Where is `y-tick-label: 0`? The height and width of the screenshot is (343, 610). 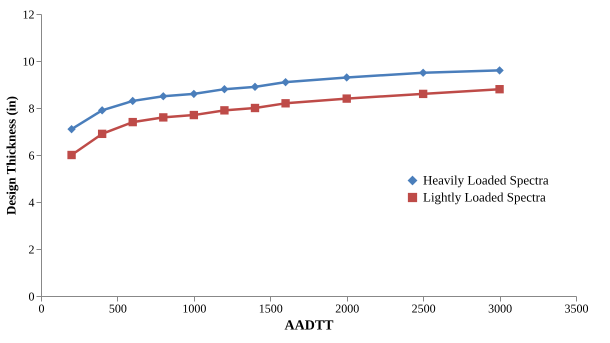 y-tick-label: 0 is located at coordinates (31, 297).